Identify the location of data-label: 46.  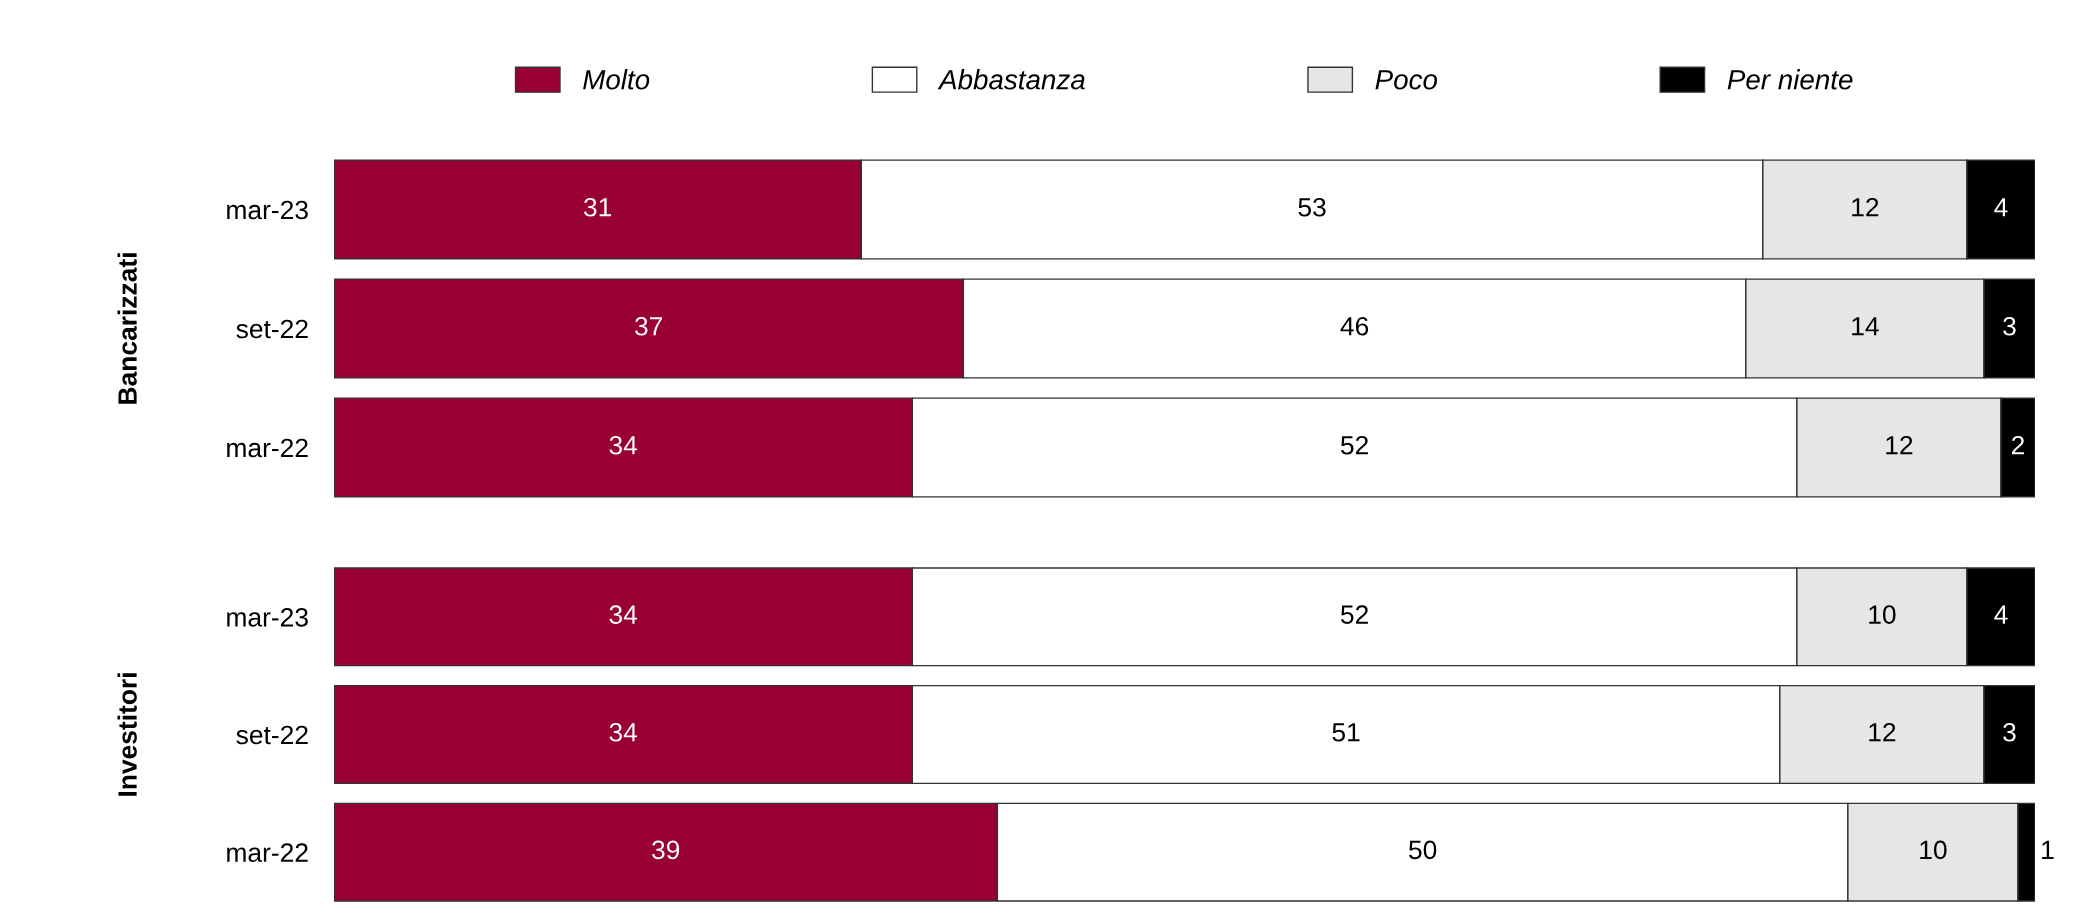
(1354, 326).